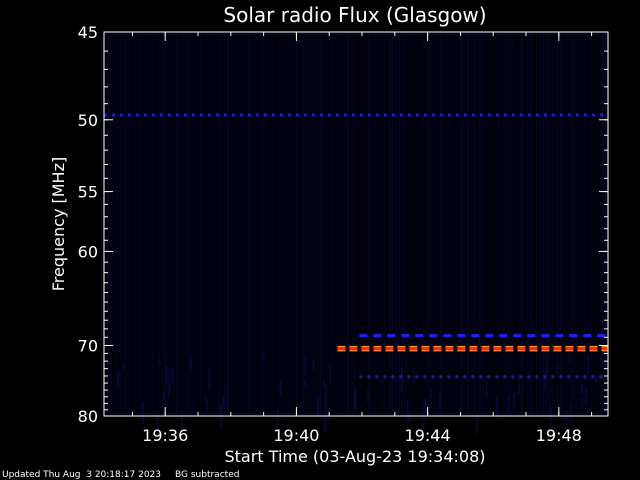 Image resolution: width=640 pixels, height=480 pixels. Describe the element at coordinates (88, 192) in the screenshot. I see `y-tick-label: 55` at that location.